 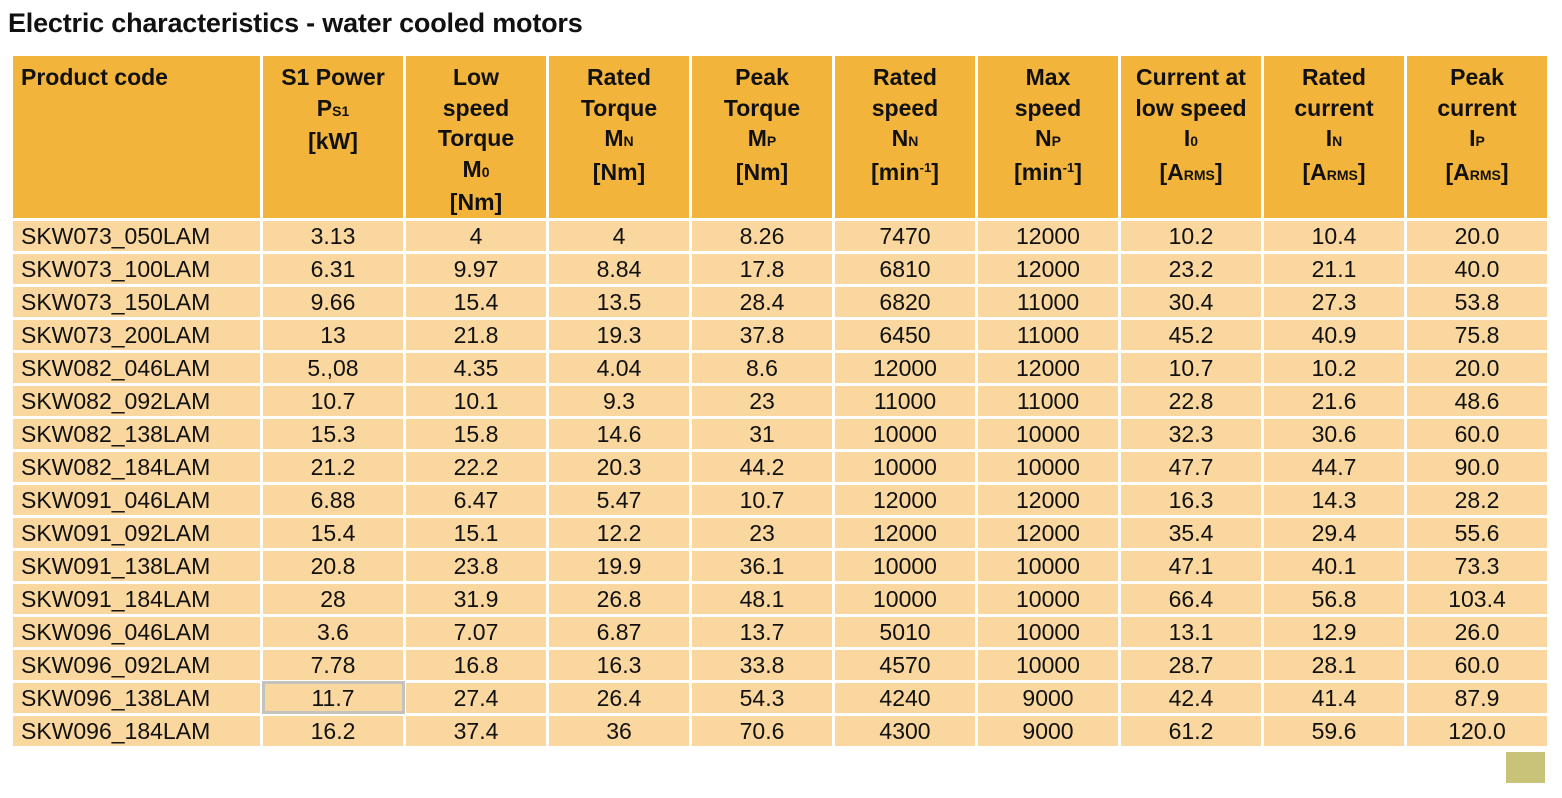 What do you see at coordinates (136, 334) in the screenshot?
I see `product-code-cell: SKW073_200LAM` at bounding box center [136, 334].